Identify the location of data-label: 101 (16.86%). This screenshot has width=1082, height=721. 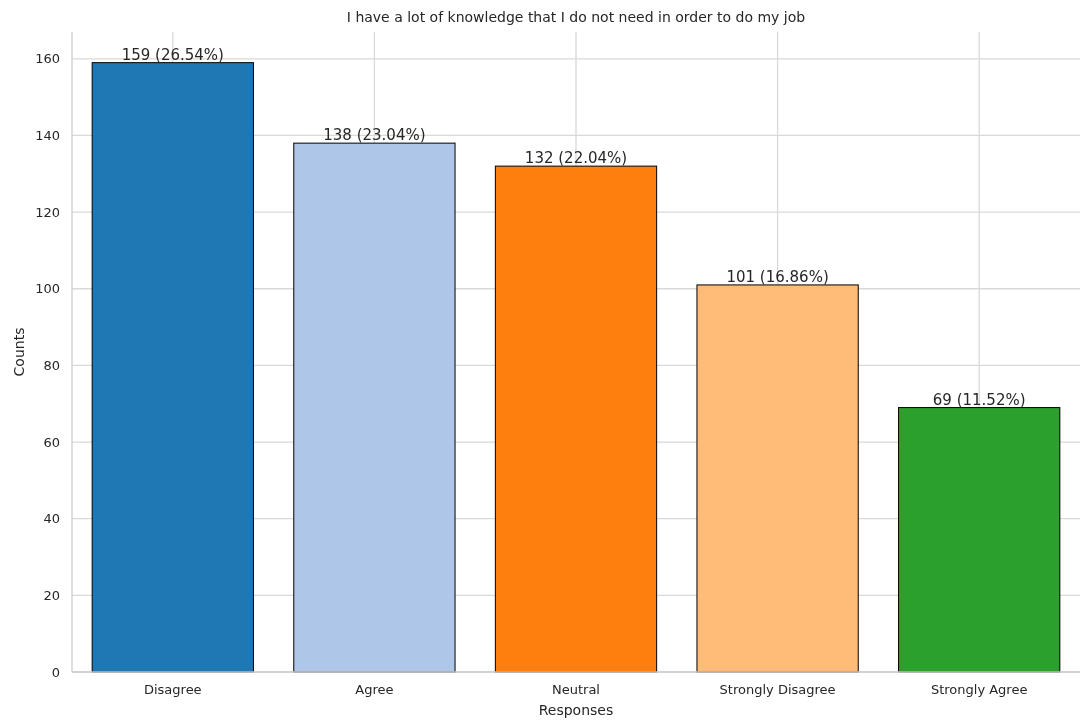
(777, 276).